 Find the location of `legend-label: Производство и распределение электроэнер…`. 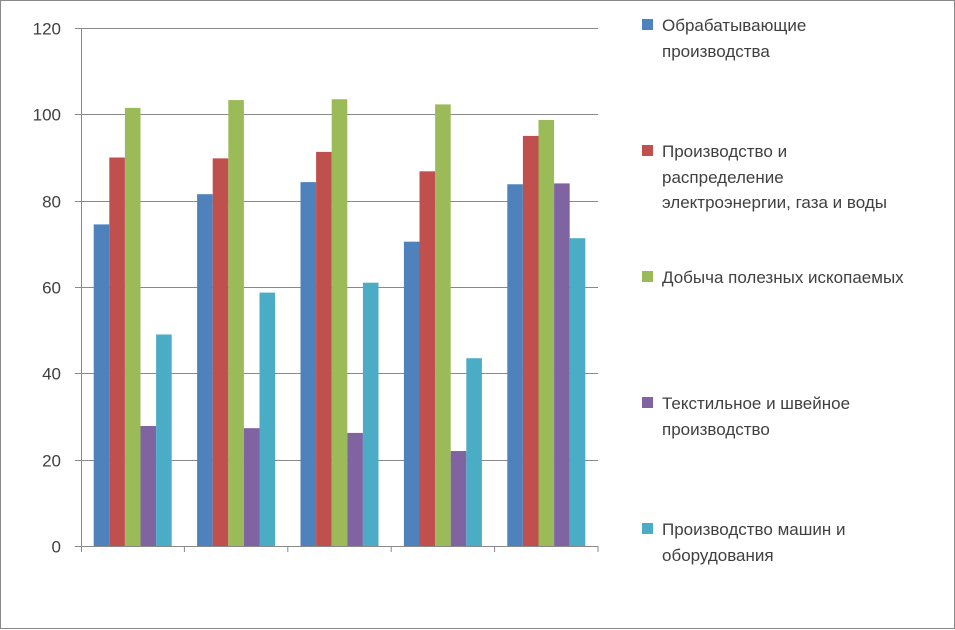

legend-label: Производство и распределение электроэнер… is located at coordinates (774, 177).